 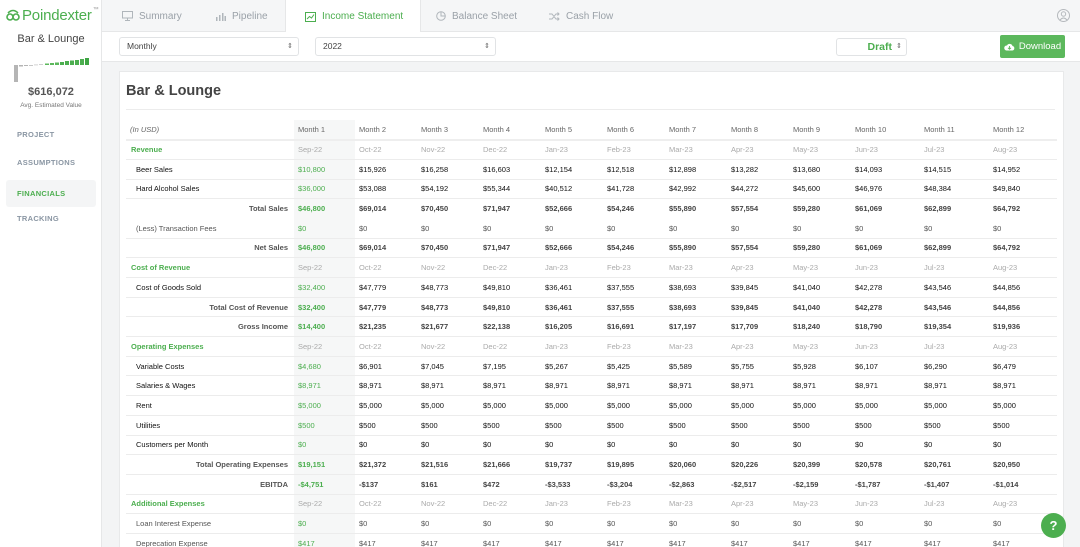 I want to click on month-header: Month 10, so click(x=885, y=130).